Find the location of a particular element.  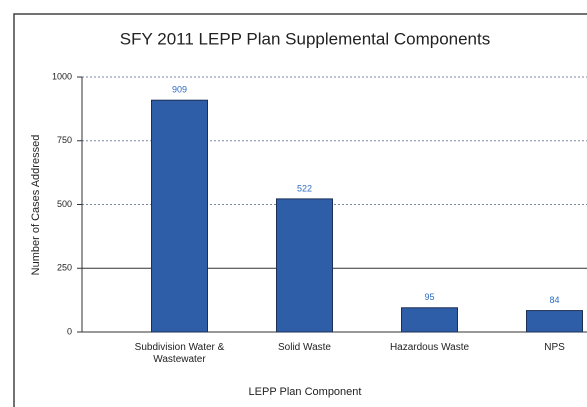

value-label: 522 is located at coordinates (304, 188).